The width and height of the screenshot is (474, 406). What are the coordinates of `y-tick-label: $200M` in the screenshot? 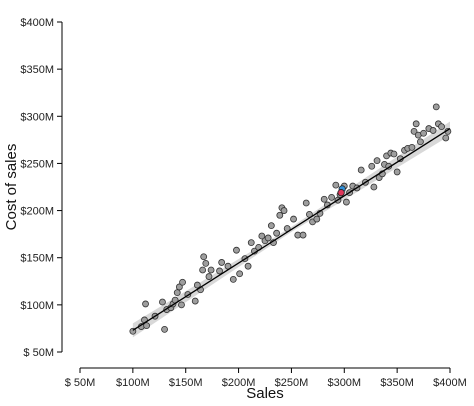 It's located at (37, 212).